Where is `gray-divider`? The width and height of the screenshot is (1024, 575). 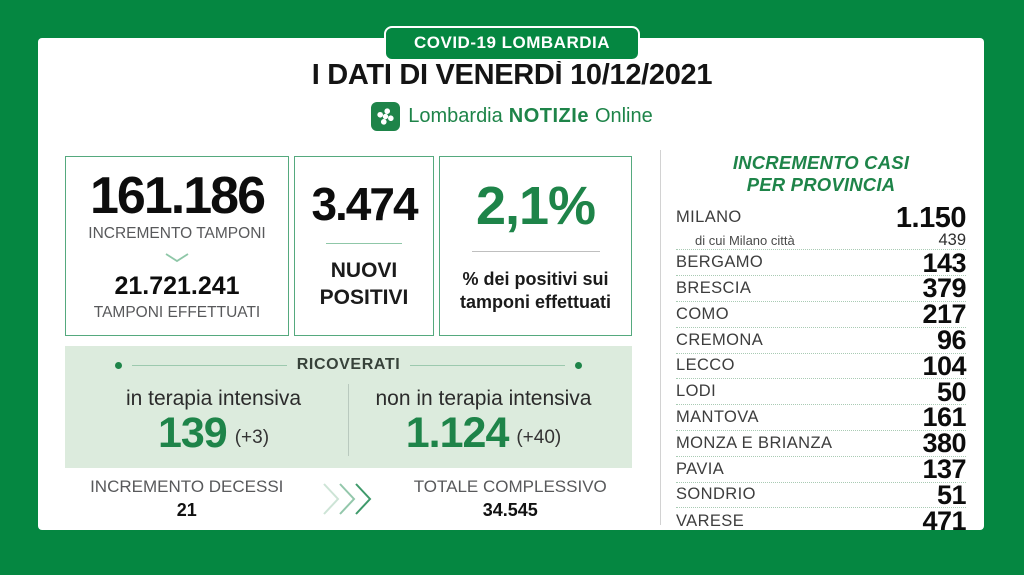
gray-divider is located at coordinates (535, 251).